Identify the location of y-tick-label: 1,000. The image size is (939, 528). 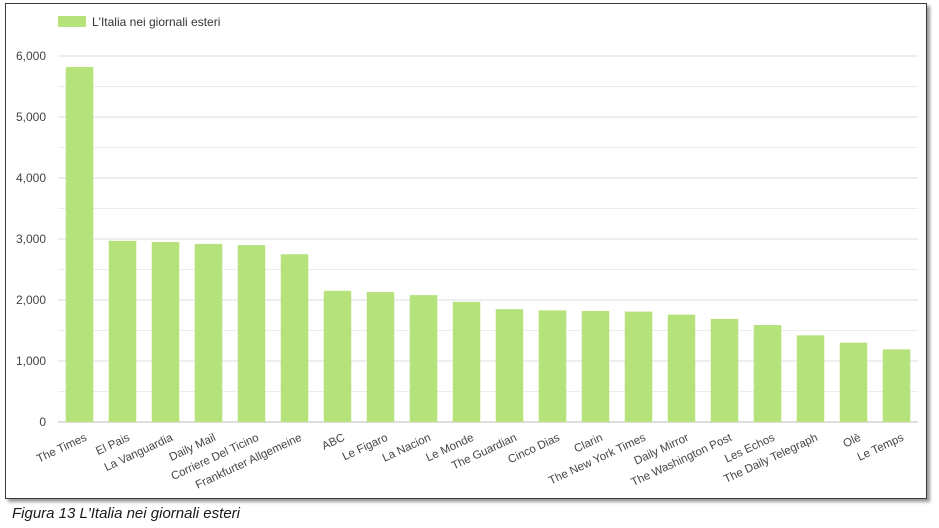
(31, 361).